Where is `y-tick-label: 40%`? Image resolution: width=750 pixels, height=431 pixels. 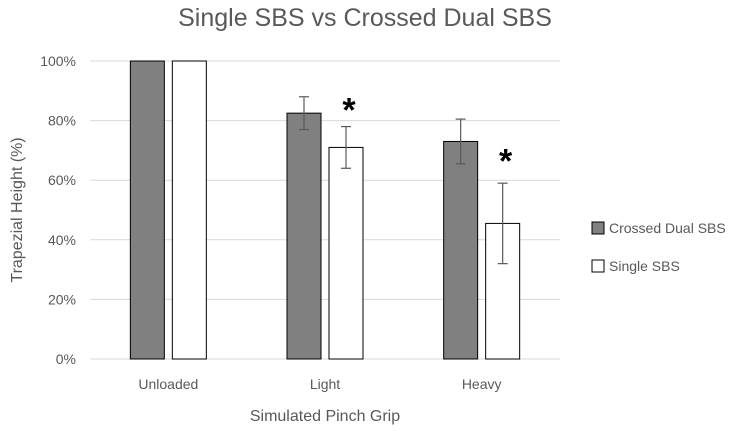
y-tick-label: 40% is located at coordinates (62, 240).